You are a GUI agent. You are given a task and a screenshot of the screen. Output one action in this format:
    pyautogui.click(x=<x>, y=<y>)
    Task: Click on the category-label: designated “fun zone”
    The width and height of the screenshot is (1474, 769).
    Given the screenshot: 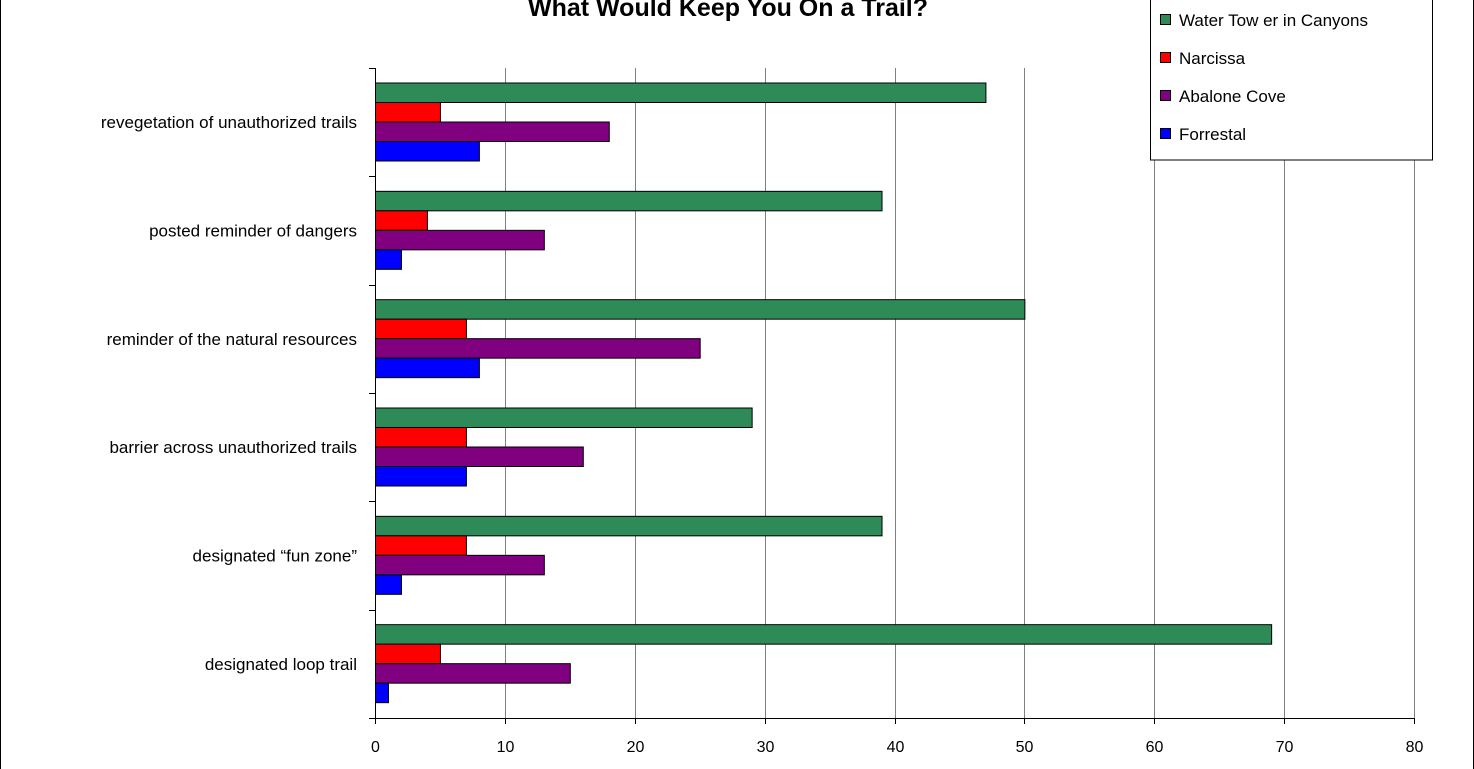 What is the action you would take?
    pyautogui.click(x=275, y=556)
    